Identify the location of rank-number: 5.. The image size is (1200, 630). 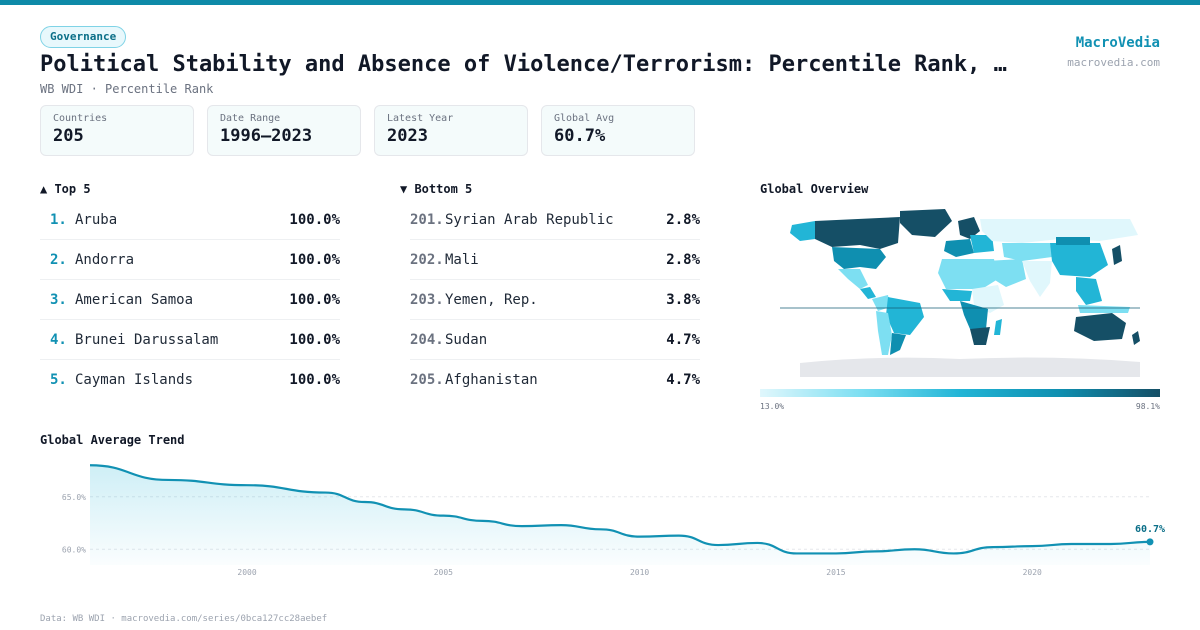
(58, 380).